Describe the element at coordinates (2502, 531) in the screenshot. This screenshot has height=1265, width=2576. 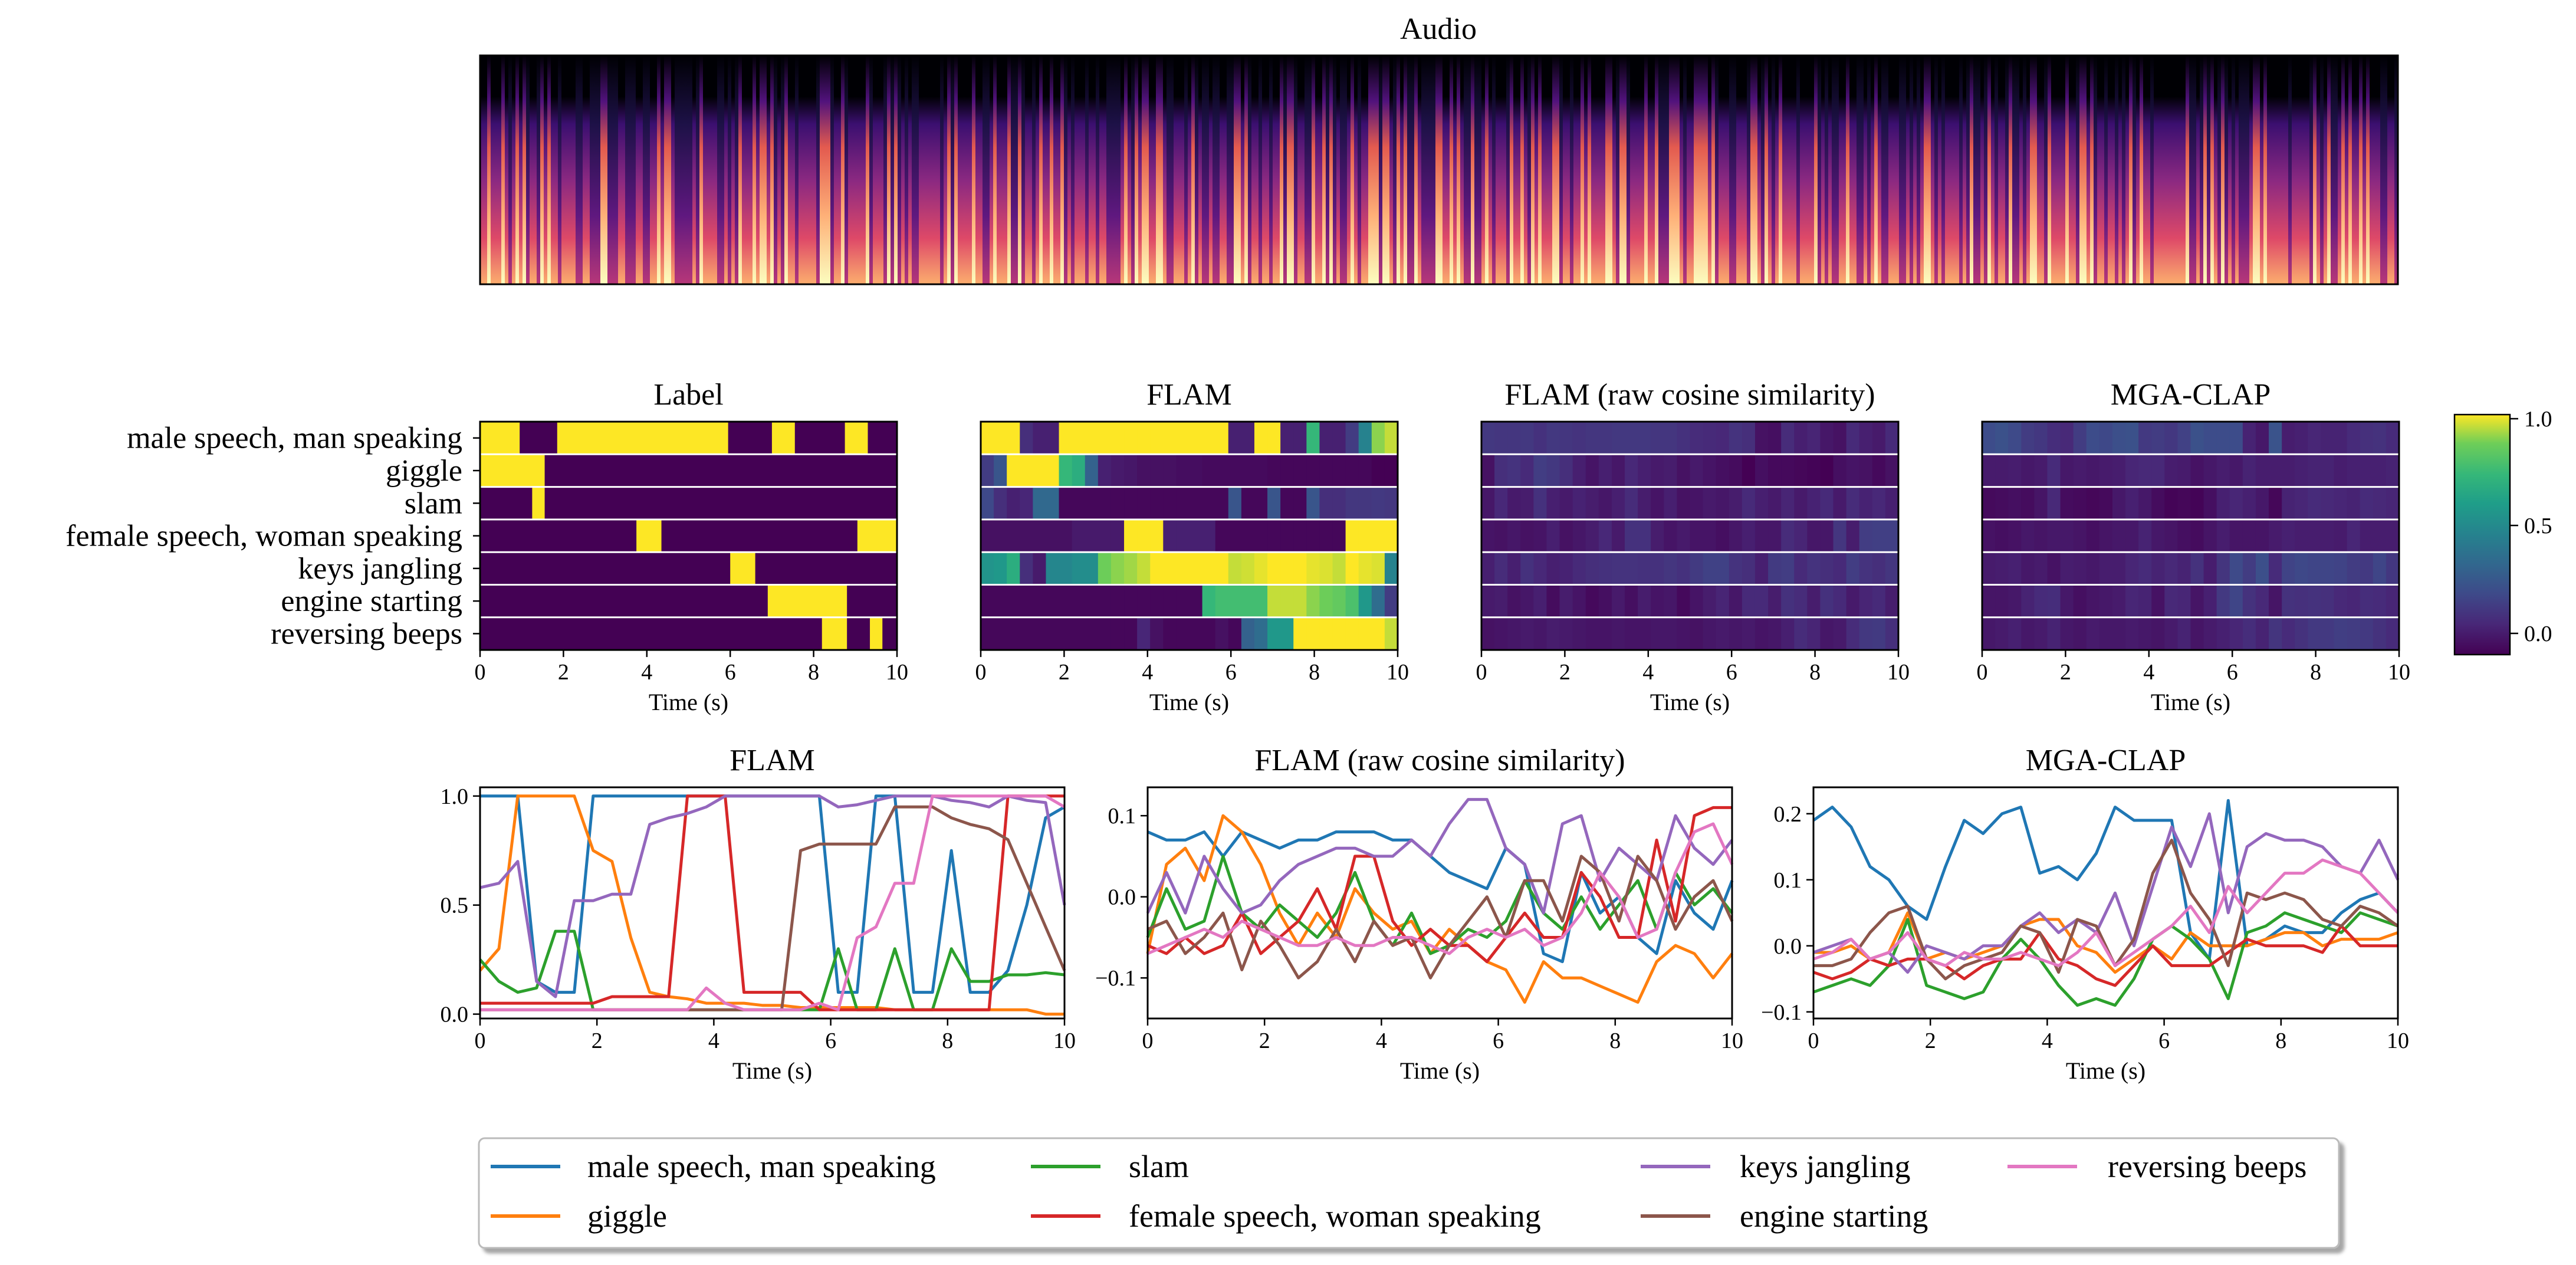
I see `colorbar: 1.0 0.5 0.0` at that location.